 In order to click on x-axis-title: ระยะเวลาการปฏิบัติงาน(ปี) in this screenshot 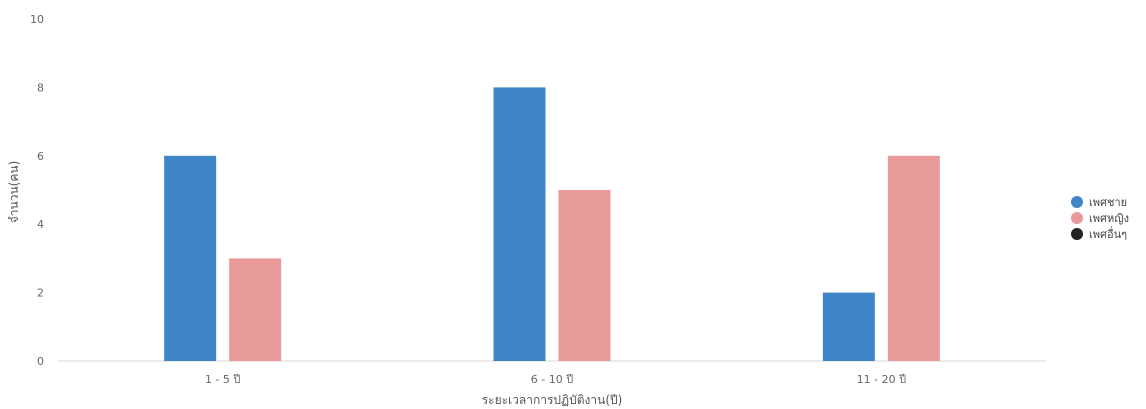, I will do `click(552, 400)`.